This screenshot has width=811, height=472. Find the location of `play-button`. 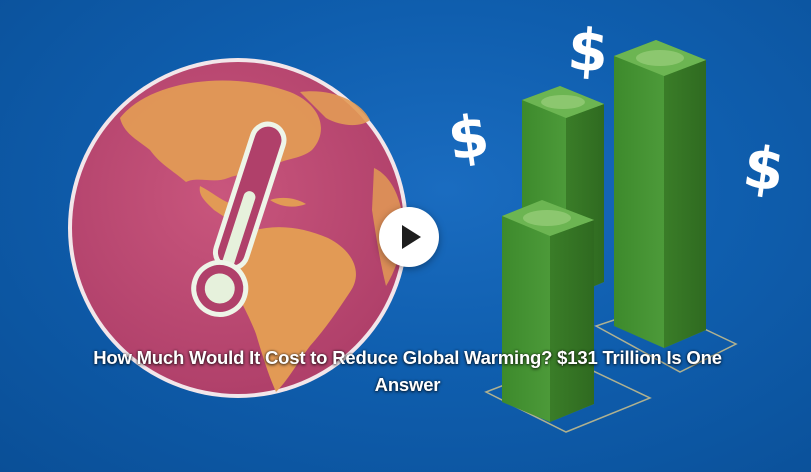

play-button is located at coordinates (409, 237).